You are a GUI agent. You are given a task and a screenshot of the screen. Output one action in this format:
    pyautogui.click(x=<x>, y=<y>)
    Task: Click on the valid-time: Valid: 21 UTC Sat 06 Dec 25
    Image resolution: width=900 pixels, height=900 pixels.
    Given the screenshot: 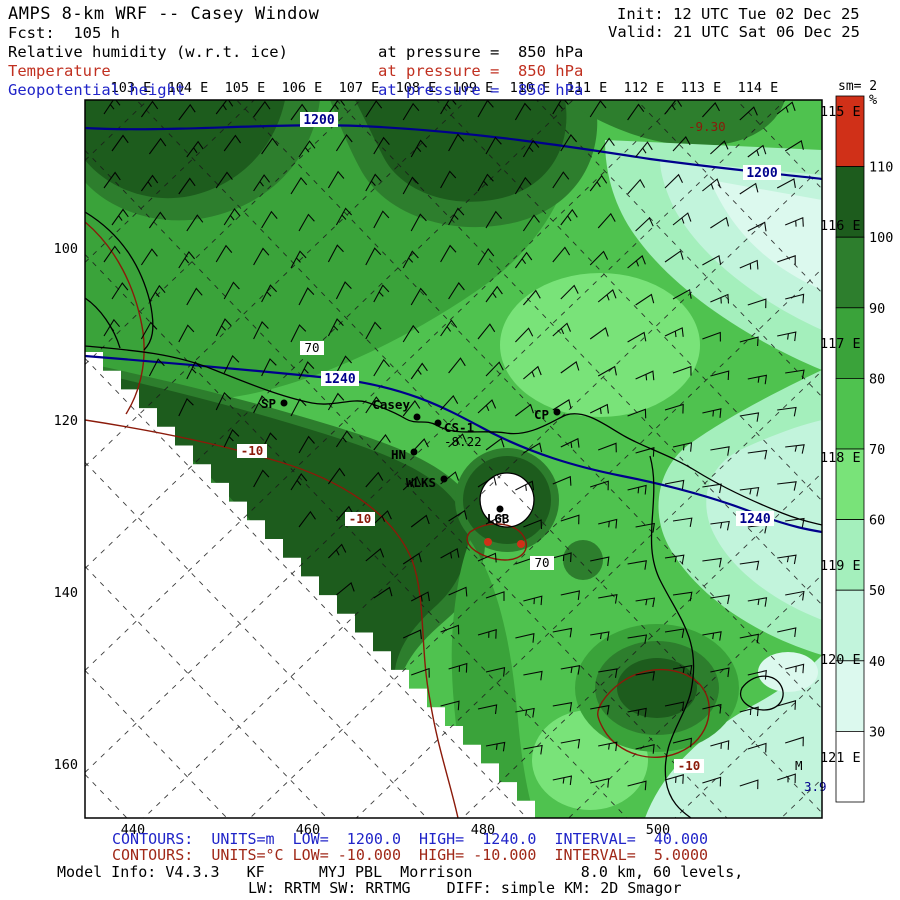 What is the action you would take?
    pyautogui.click(x=734, y=32)
    